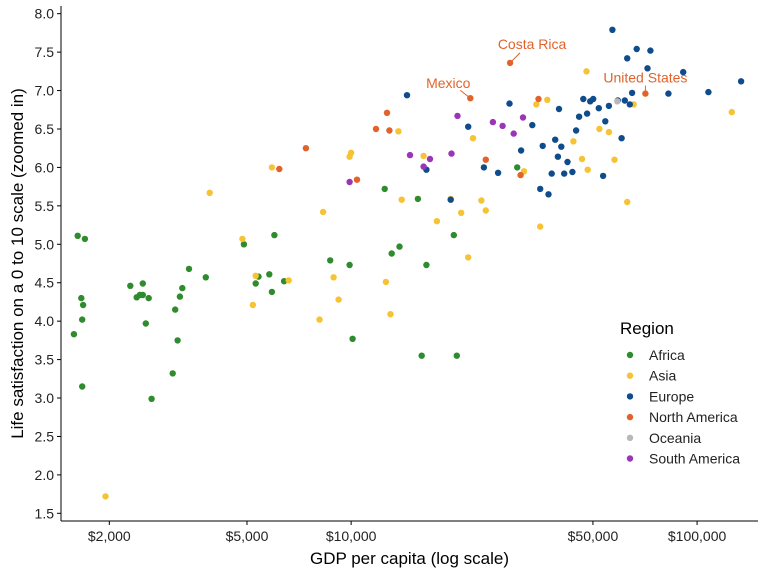  What do you see at coordinates (675, 438) in the screenshot?
I see `legend-label: Oceania` at bounding box center [675, 438].